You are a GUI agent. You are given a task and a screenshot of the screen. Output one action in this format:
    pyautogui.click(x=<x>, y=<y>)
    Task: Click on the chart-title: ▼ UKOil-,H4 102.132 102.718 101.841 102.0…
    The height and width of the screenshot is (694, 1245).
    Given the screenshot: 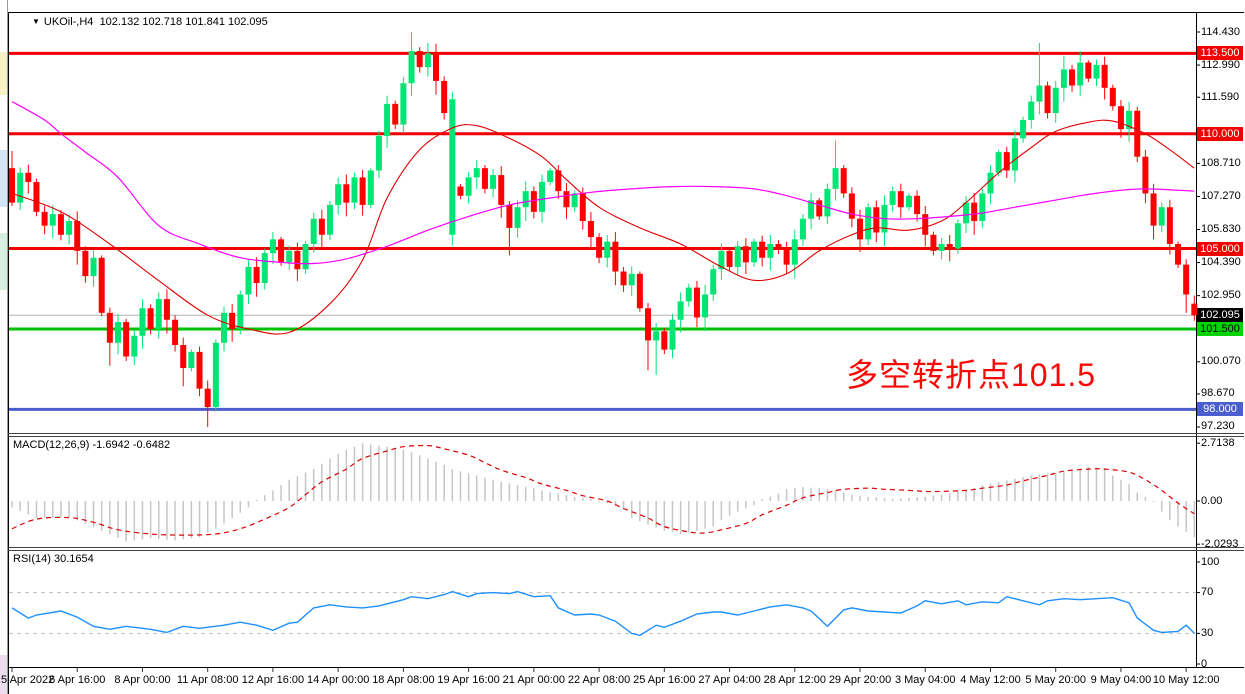 What is the action you would take?
    pyautogui.click(x=150, y=22)
    